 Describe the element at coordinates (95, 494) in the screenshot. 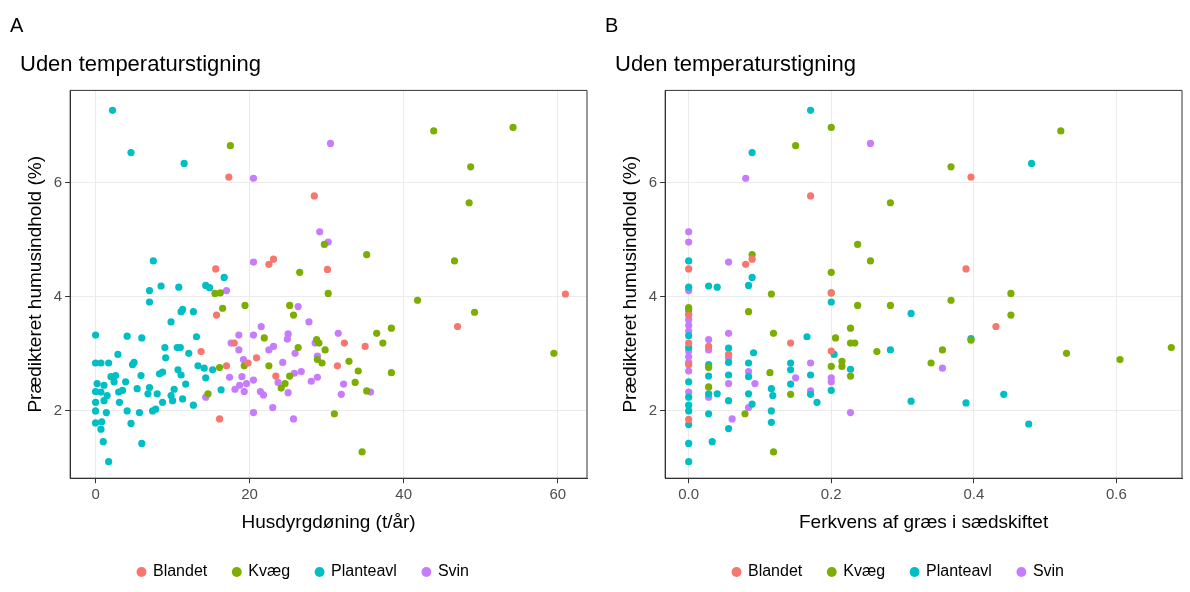

I see `x-tick-label: 0` at that location.